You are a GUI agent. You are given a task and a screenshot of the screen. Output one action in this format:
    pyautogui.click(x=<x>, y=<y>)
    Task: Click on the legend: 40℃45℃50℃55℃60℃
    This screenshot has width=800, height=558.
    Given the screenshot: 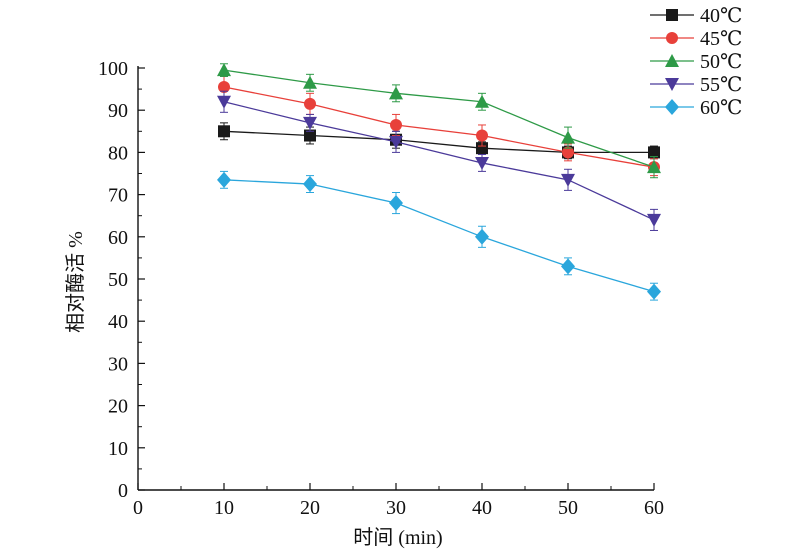 What is the action you would take?
    pyautogui.click(x=696, y=62)
    